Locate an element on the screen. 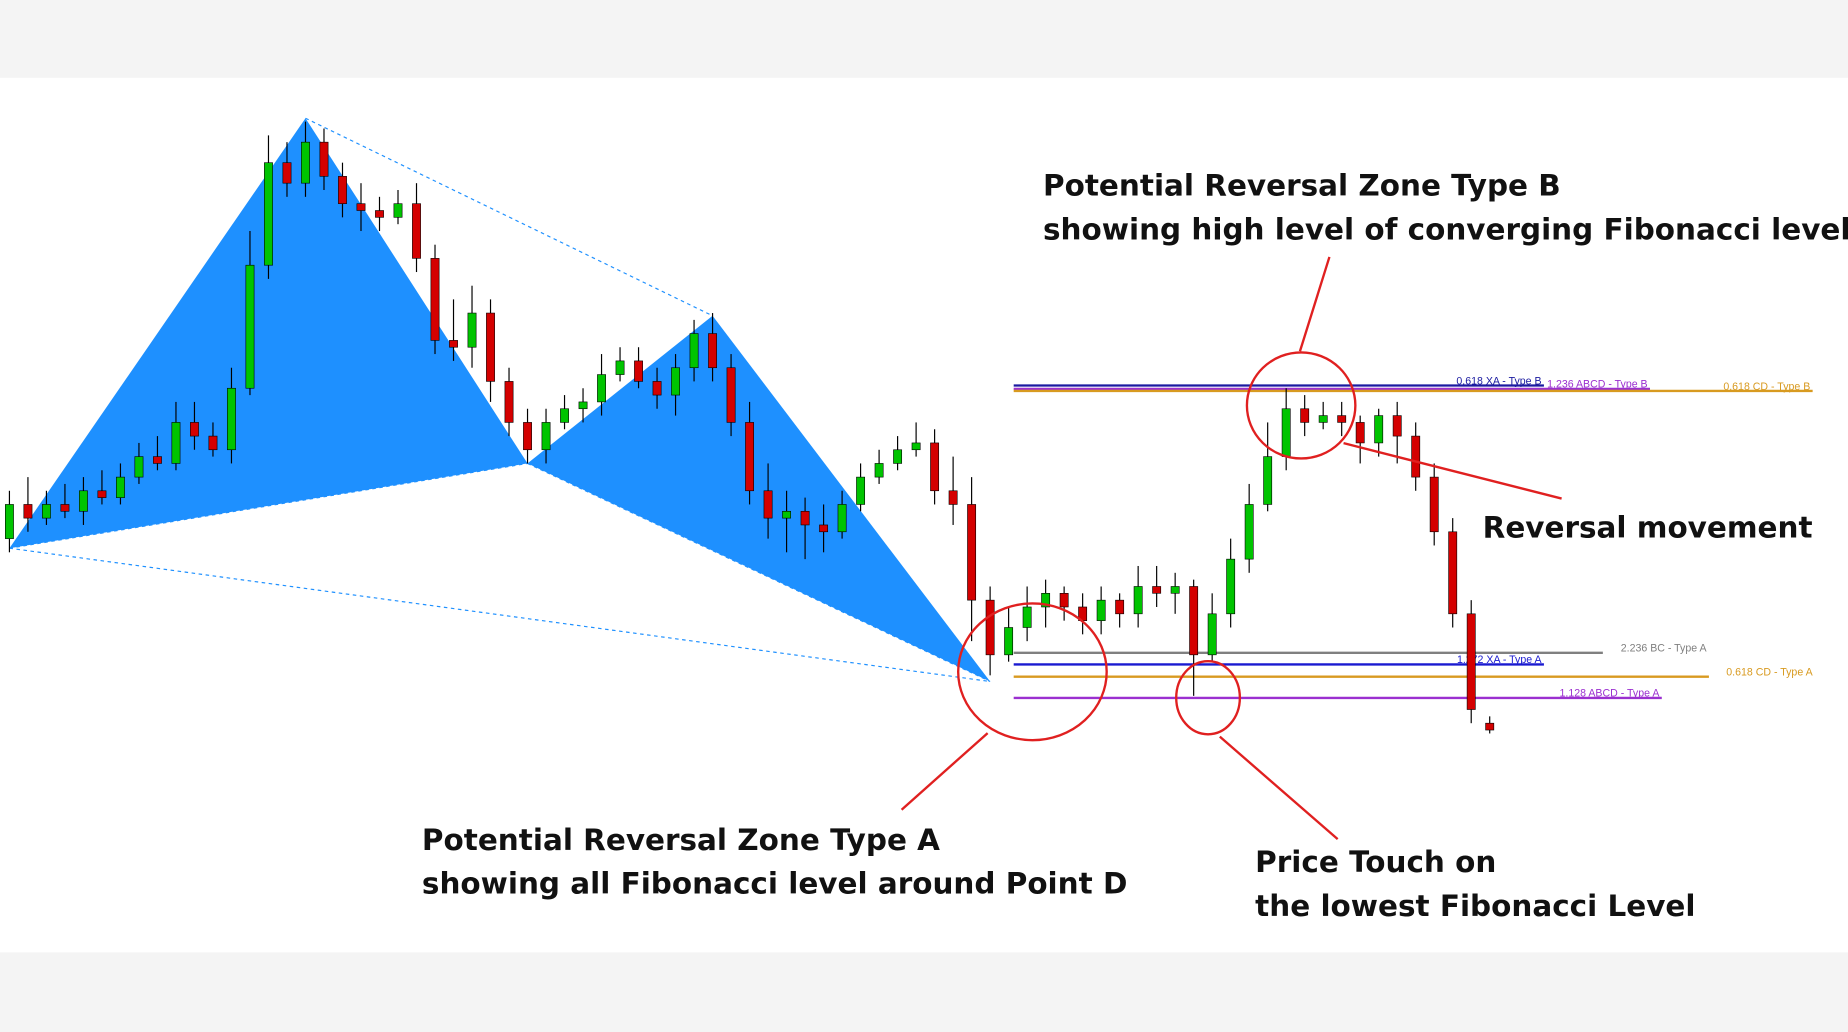  annotation-text: Potential Reversal Zone Type A is located at coordinates (681, 840).